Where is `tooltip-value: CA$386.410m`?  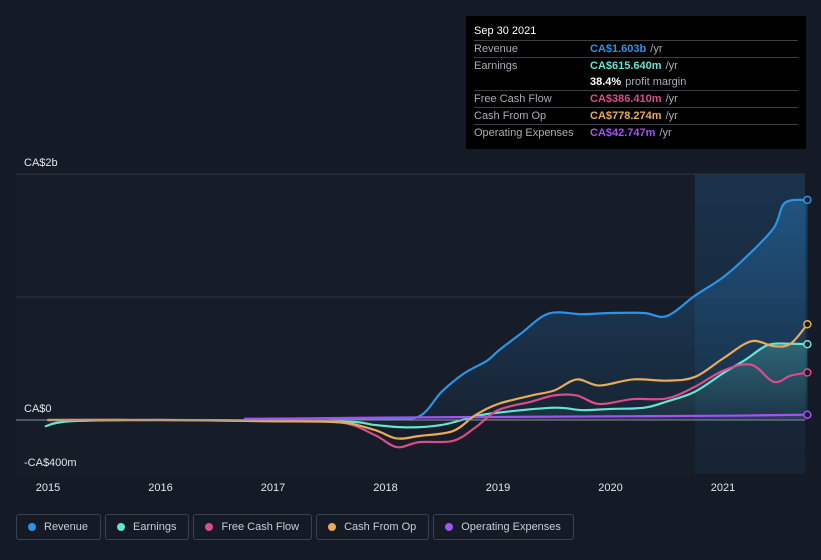 tooltip-value: CA$386.410m is located at coordinates (626, 99).